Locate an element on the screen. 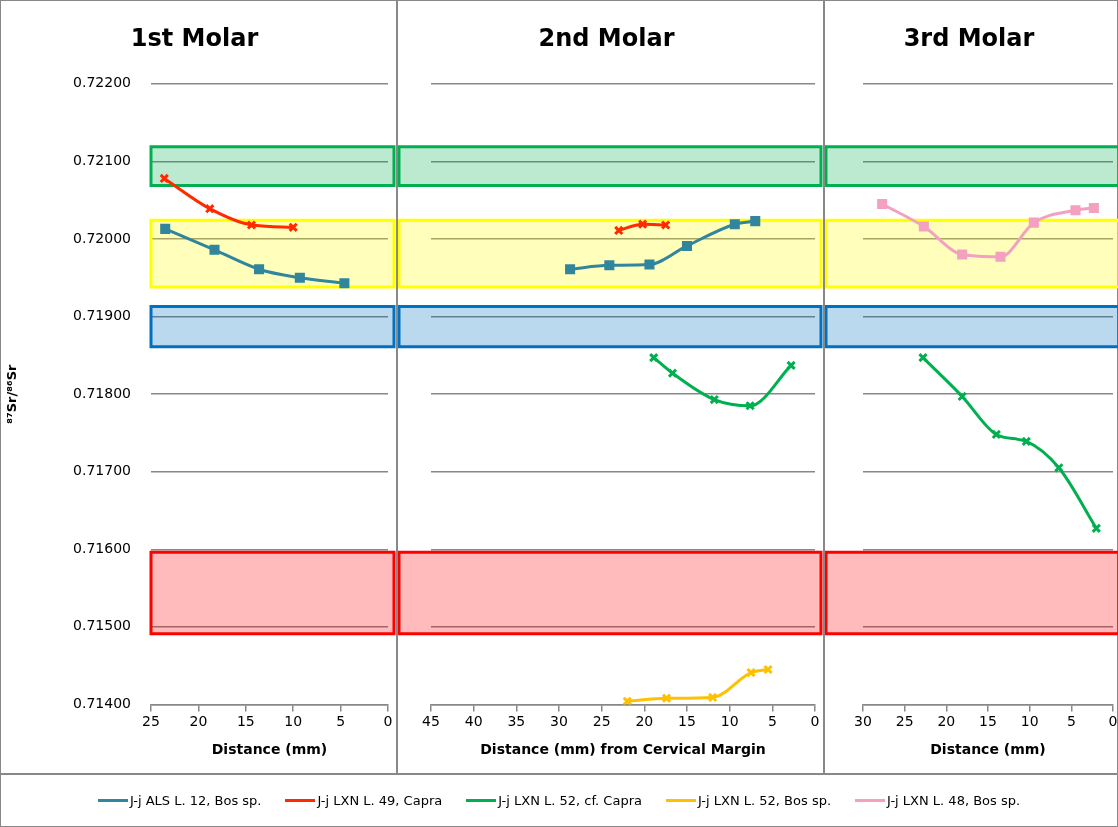 This screenshot has width=1118, height=827. y-tick-label: 0.71900 is located at coordinates (102, 315).